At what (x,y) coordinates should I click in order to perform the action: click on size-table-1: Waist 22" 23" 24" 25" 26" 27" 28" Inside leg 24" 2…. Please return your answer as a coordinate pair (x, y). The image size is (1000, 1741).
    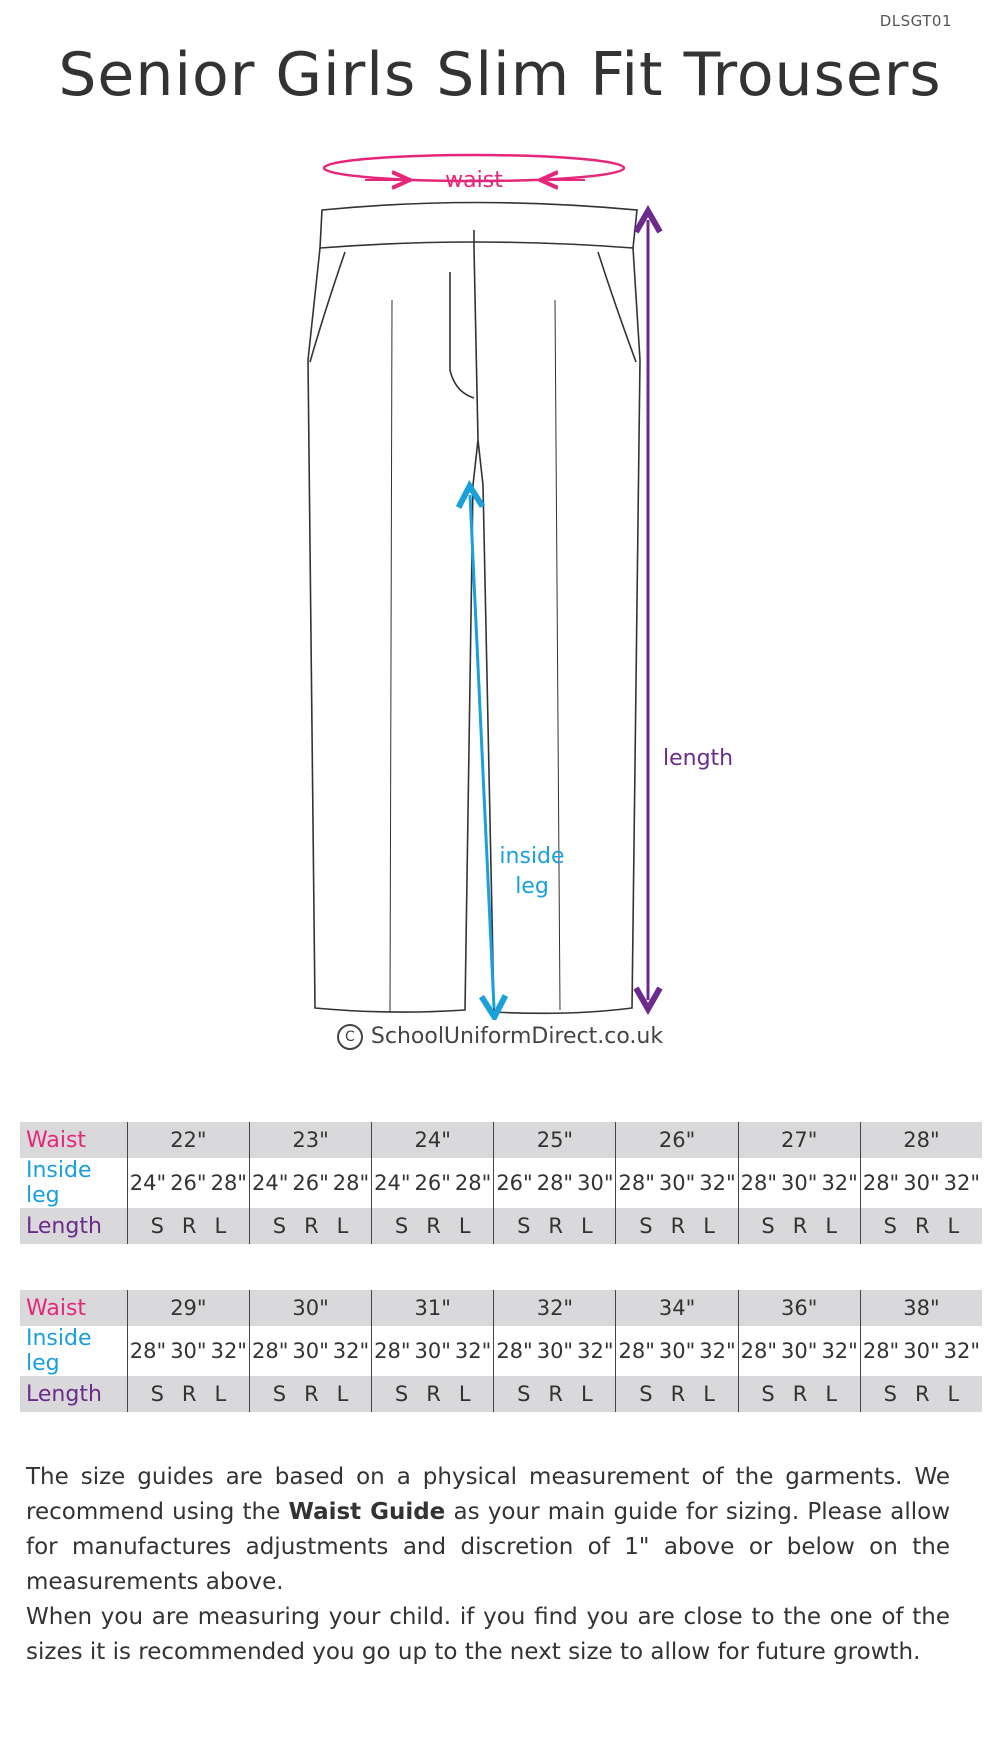
    Looking at the image, I should click on (501, 1183).